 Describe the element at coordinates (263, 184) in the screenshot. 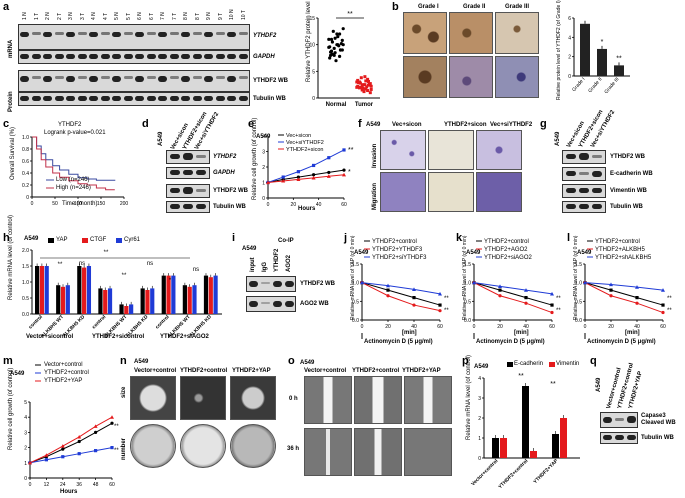

I see `panel-e-ytick-label: 1` at that location.